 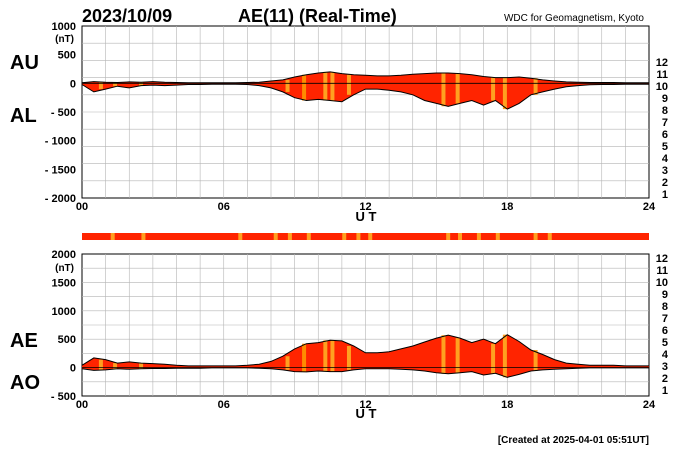 What do you see at coordinates (127, 16) in the screenshot?
I see `date-title: 2023/10/09` at bounding box center [127, 16].